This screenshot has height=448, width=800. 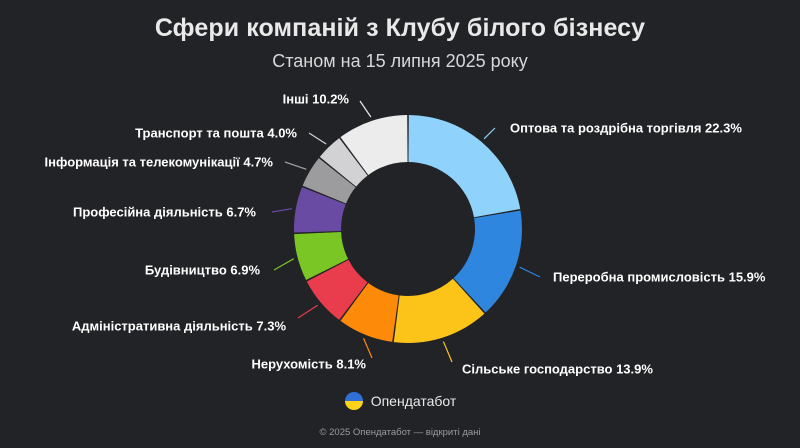 I want to click on opendatabot-logo-icon, so click(x=353, y=401).